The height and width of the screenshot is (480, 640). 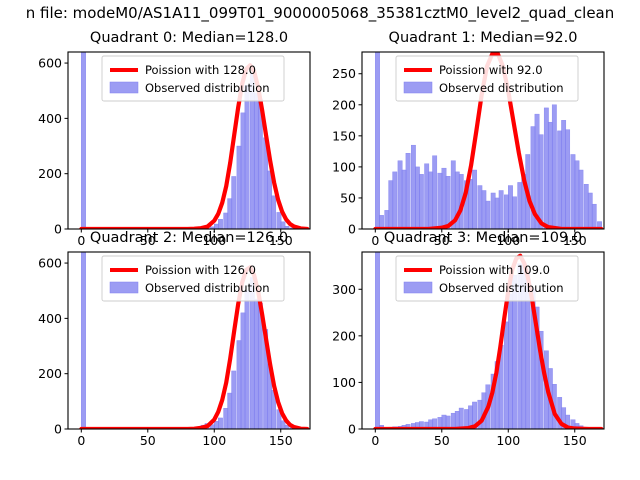 I want to click on quadrant-2-poisson-curve, so click(x=194, y=347).